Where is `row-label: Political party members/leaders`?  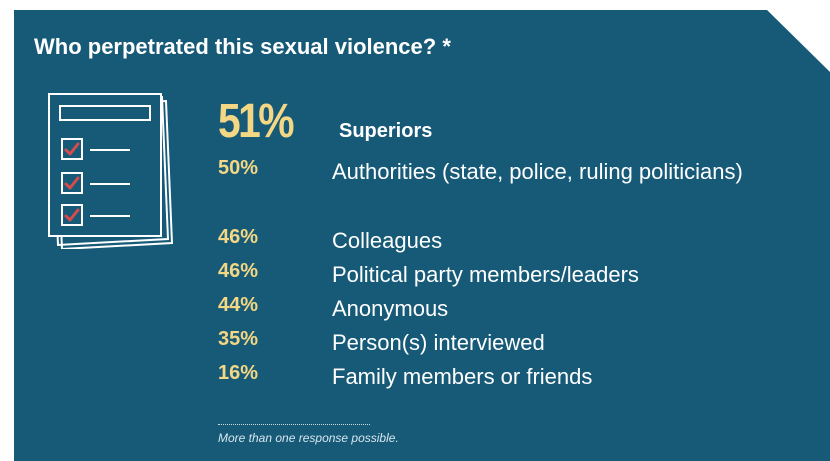
row-label: Political party members/leaders is located at coordinates (485, 274).